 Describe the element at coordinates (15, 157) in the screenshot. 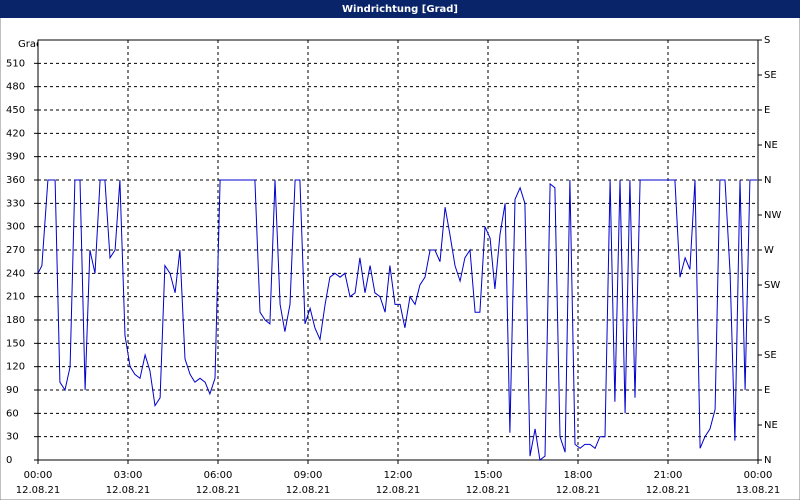

I see `y-tick-label: 390` at that location.